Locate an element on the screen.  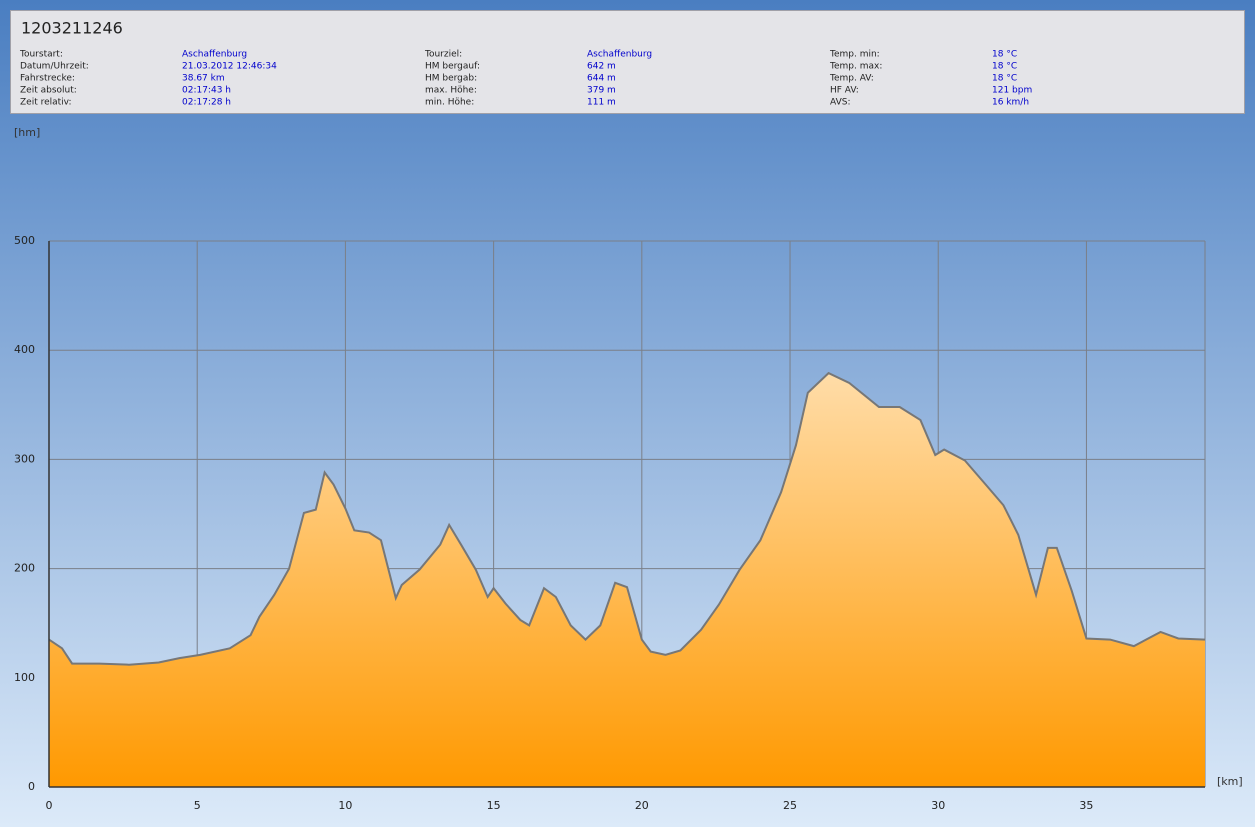
info-value: 111 m is located at coordinates (601, 103).